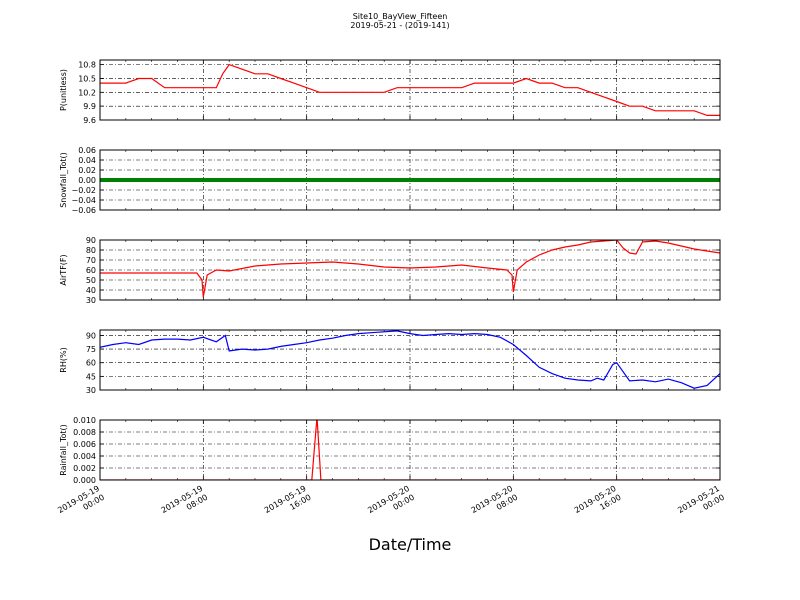  What do you see at coordinates (91, 260) in the screenshot?
I see `y-tick-label: 70` at bounding box center [91, 260].